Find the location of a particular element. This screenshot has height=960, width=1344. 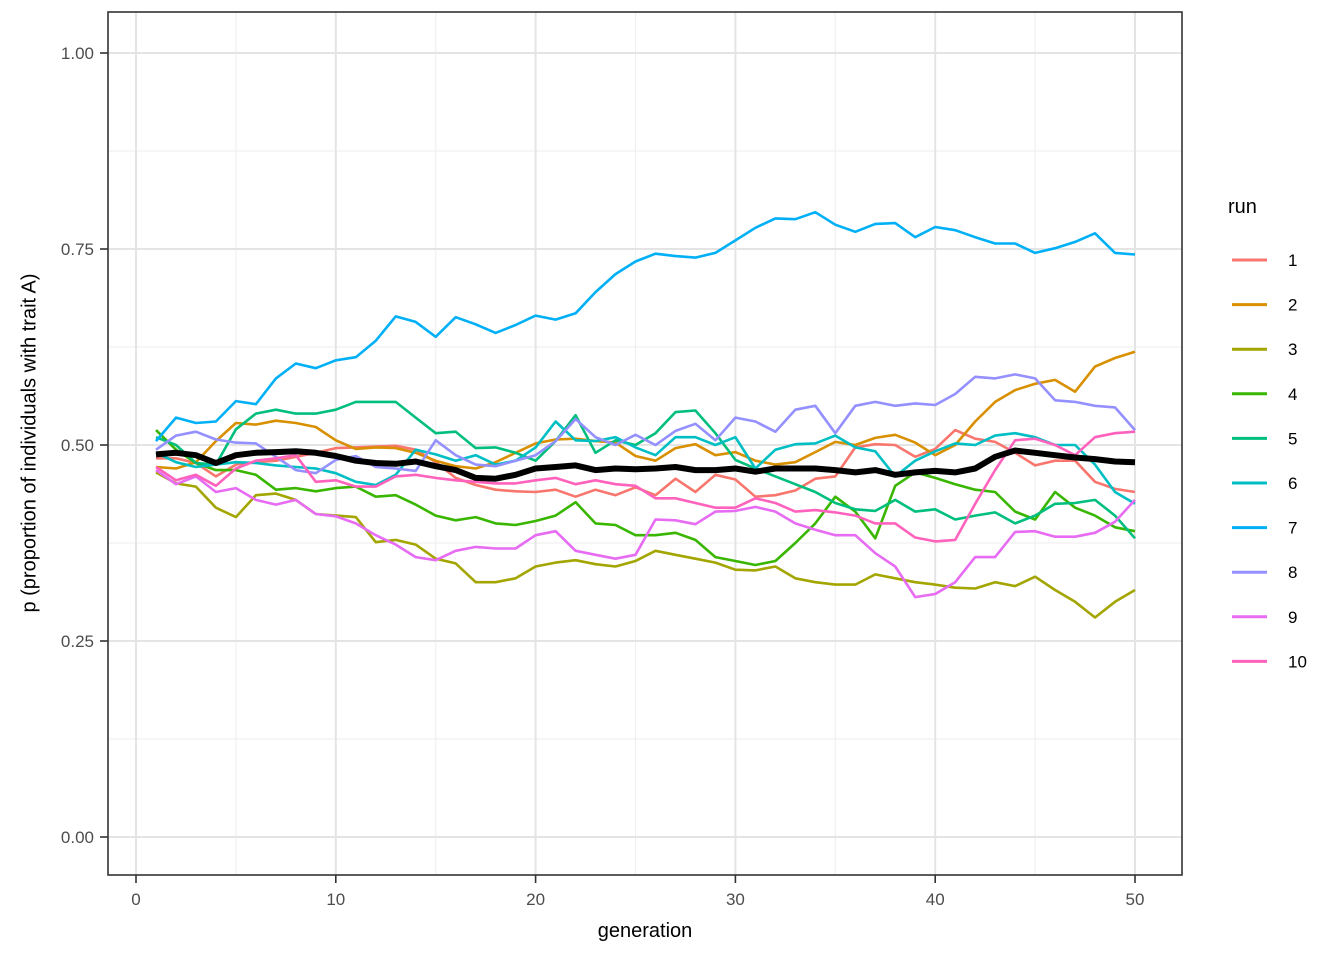

line-run-mean is located at coordinates (645, 464).